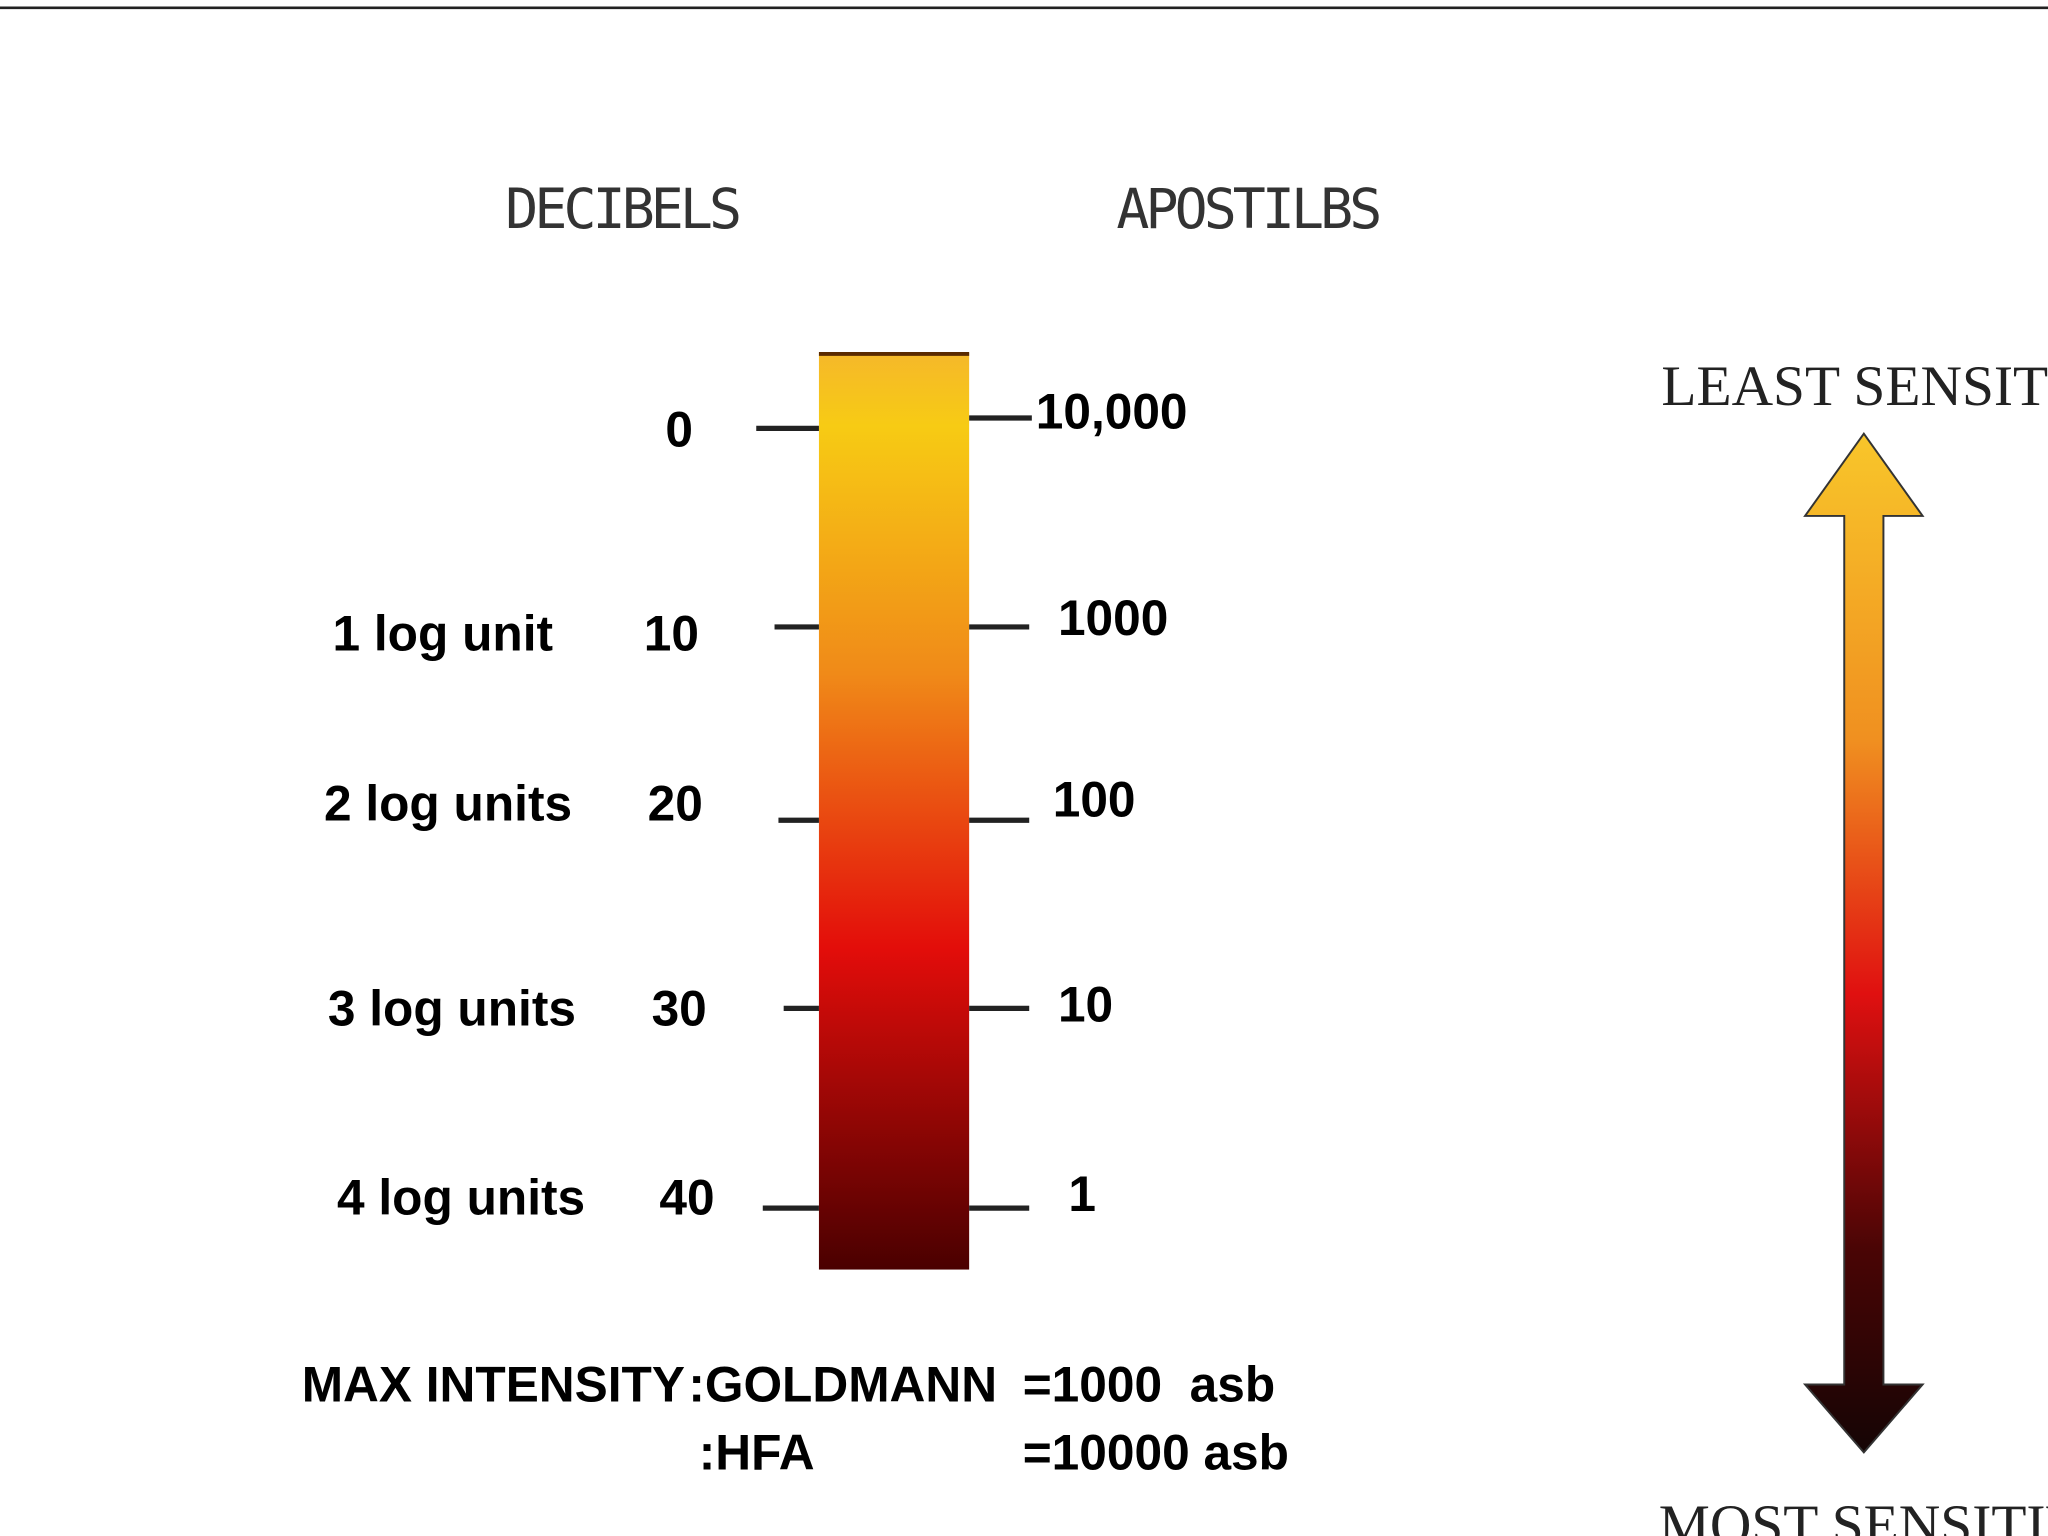  What do you see at coordinates (1863, 942) in the screenshot?
I see `sensitivity-arrow` at bounding box center [1863, 942].